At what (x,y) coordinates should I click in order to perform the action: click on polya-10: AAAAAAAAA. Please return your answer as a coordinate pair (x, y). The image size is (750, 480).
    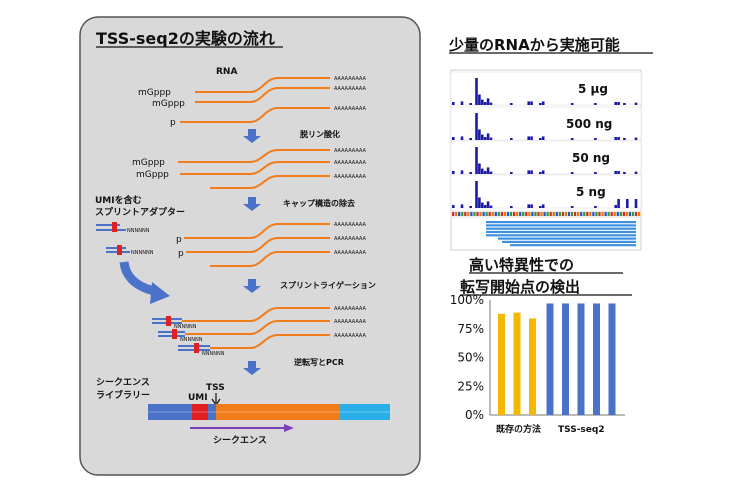
    Looking at the image, I should click on (350, 309).